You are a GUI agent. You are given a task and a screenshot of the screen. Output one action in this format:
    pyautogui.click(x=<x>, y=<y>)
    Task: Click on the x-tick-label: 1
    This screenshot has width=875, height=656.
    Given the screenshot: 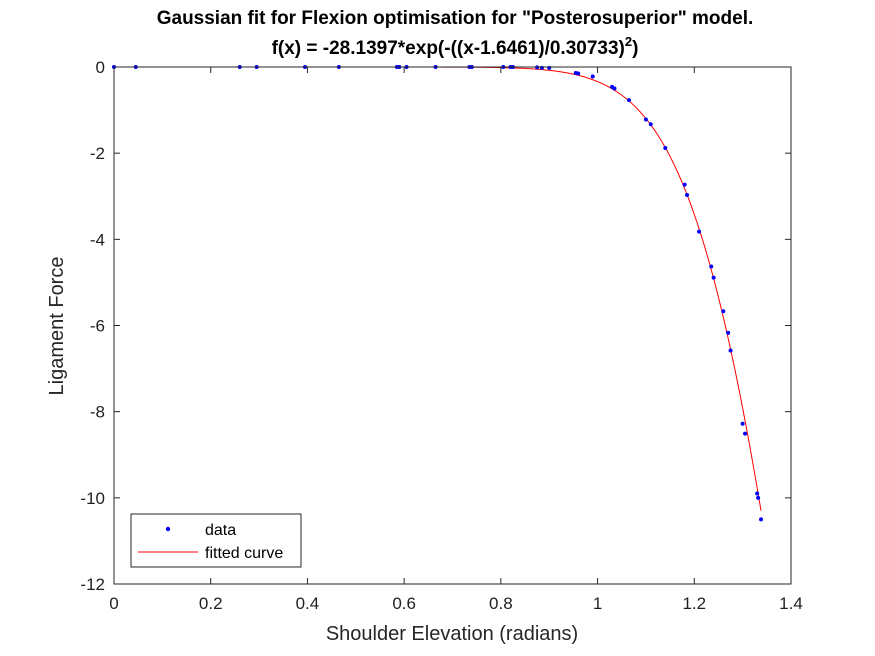 What is the action you would take?
    pyautogui.click(x=597, y=603)
    